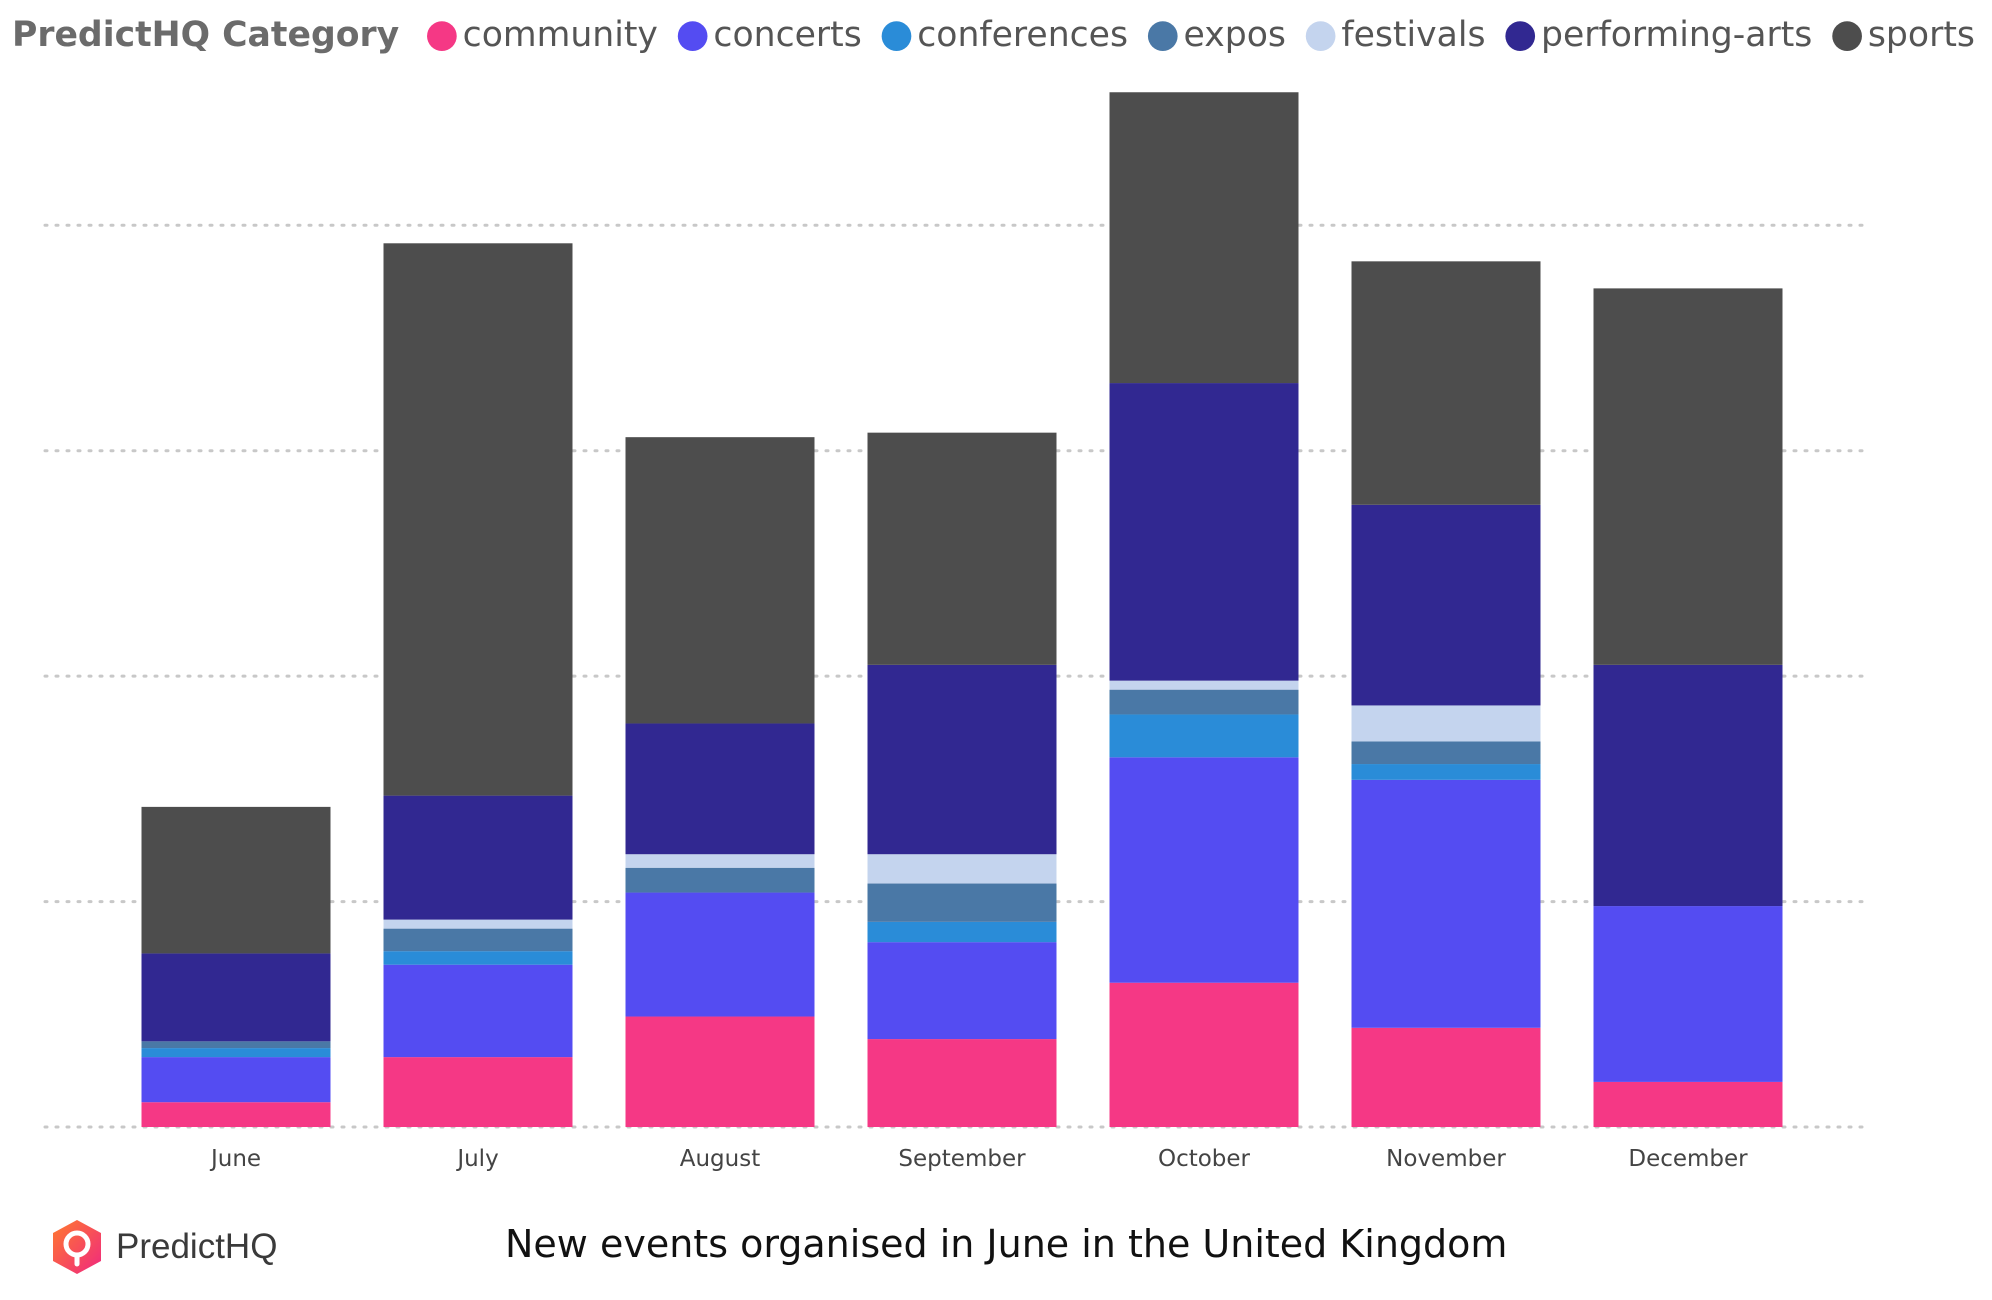  What do you see at coordinates (962, 869) in the screenshot?
I see `bar-festivals-september` at bounding box center [962, 869].